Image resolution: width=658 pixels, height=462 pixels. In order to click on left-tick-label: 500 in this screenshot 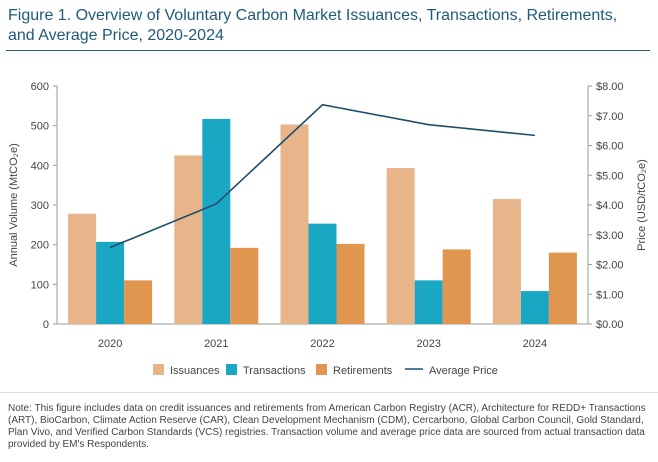, I will do `click(40, 127)`.